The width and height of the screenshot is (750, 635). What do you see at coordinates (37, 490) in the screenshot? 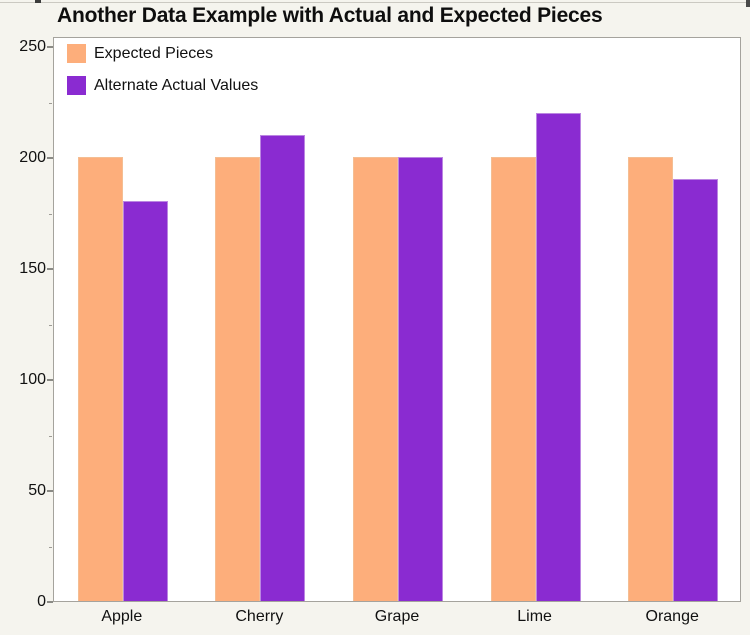
I see `y-tick-label-50: 50` at bounding box center [37, 490].